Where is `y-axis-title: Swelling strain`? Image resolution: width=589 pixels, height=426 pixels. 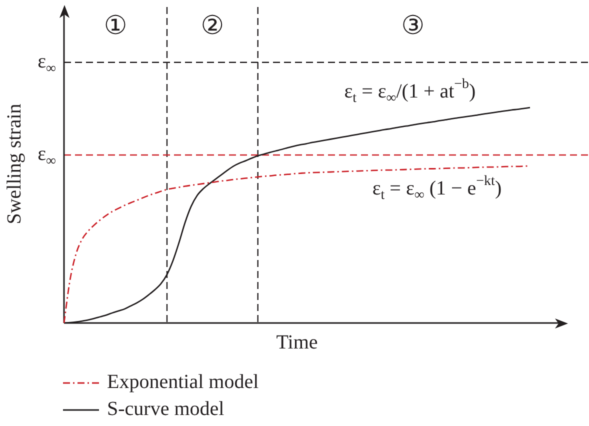 y-axis-title: Swelling strain is located at coordinates (14, 164).